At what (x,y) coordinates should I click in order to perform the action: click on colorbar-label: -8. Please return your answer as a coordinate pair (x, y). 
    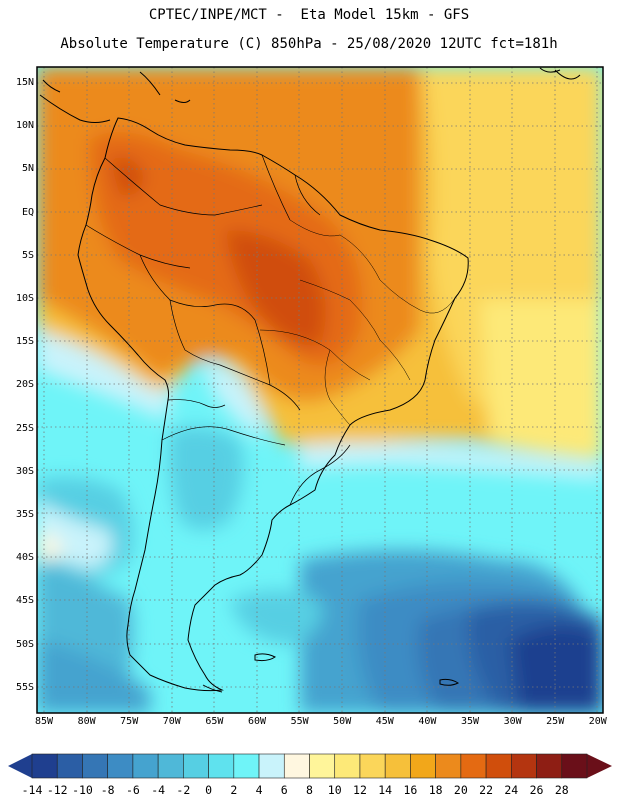
    Looking at the image, I should click on (107, 790).